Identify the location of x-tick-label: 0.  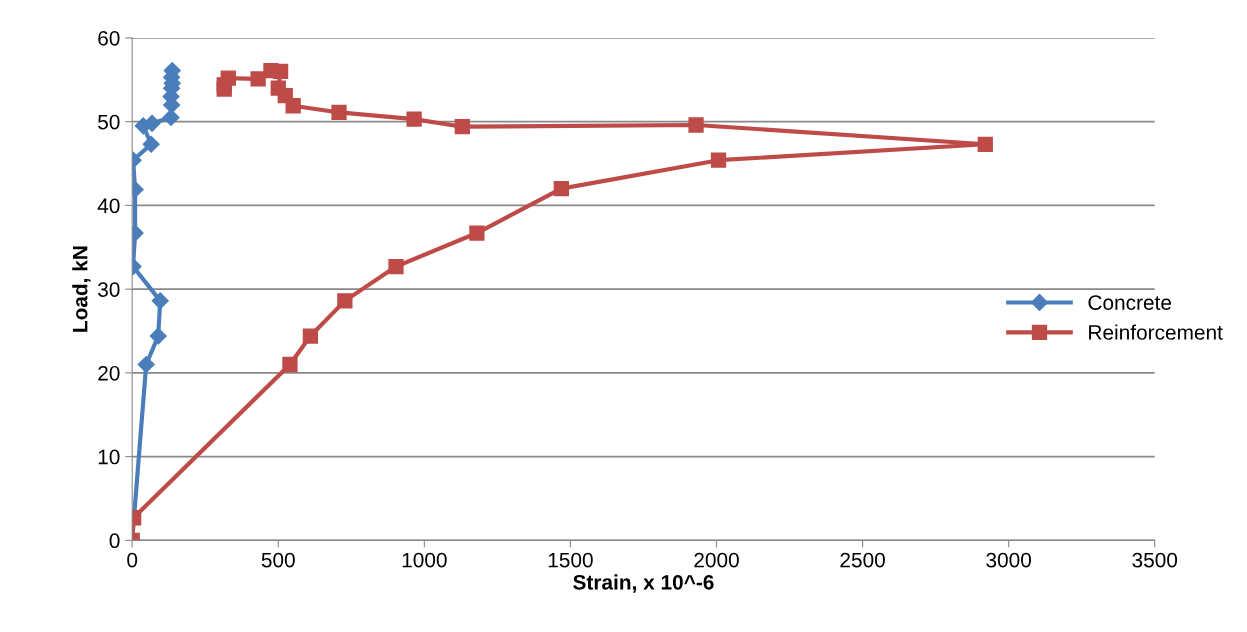
(132, 560).